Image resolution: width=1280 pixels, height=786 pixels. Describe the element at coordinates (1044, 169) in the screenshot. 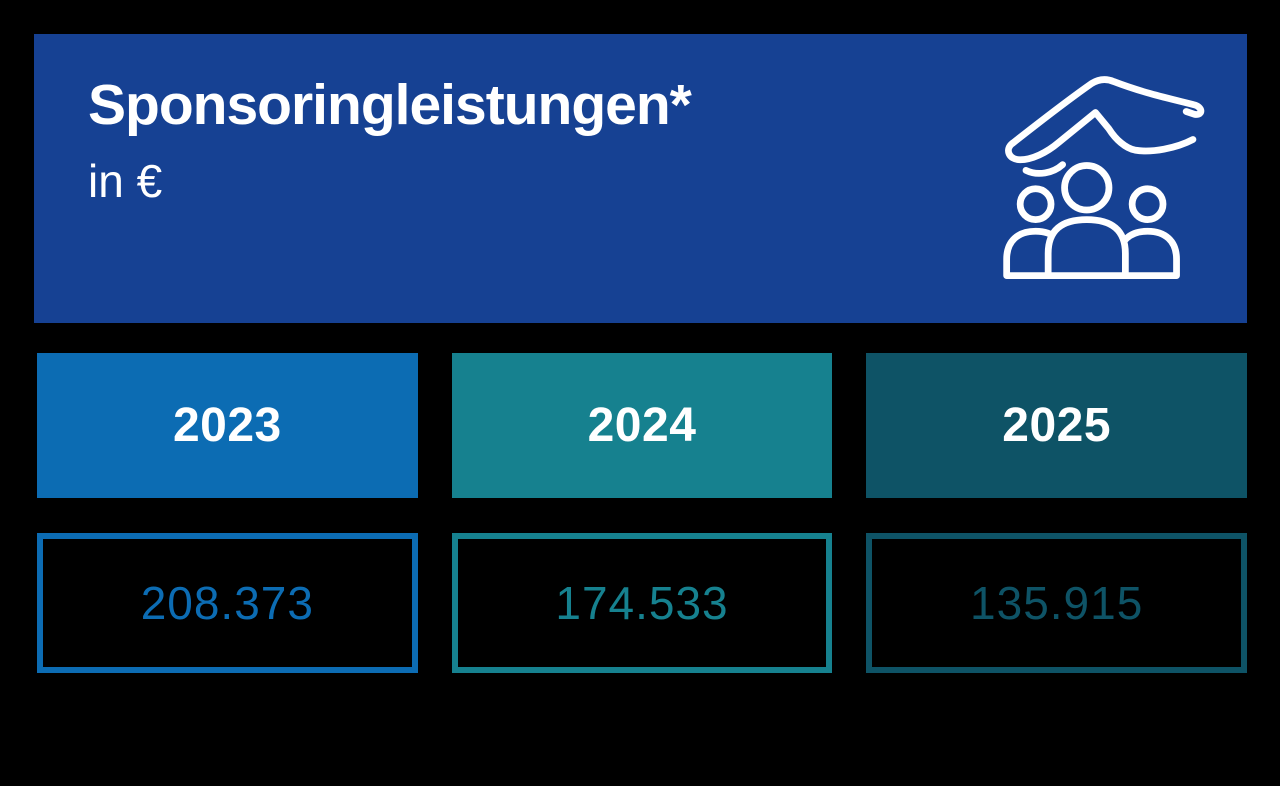

I see `hand-finger-line` at that location.